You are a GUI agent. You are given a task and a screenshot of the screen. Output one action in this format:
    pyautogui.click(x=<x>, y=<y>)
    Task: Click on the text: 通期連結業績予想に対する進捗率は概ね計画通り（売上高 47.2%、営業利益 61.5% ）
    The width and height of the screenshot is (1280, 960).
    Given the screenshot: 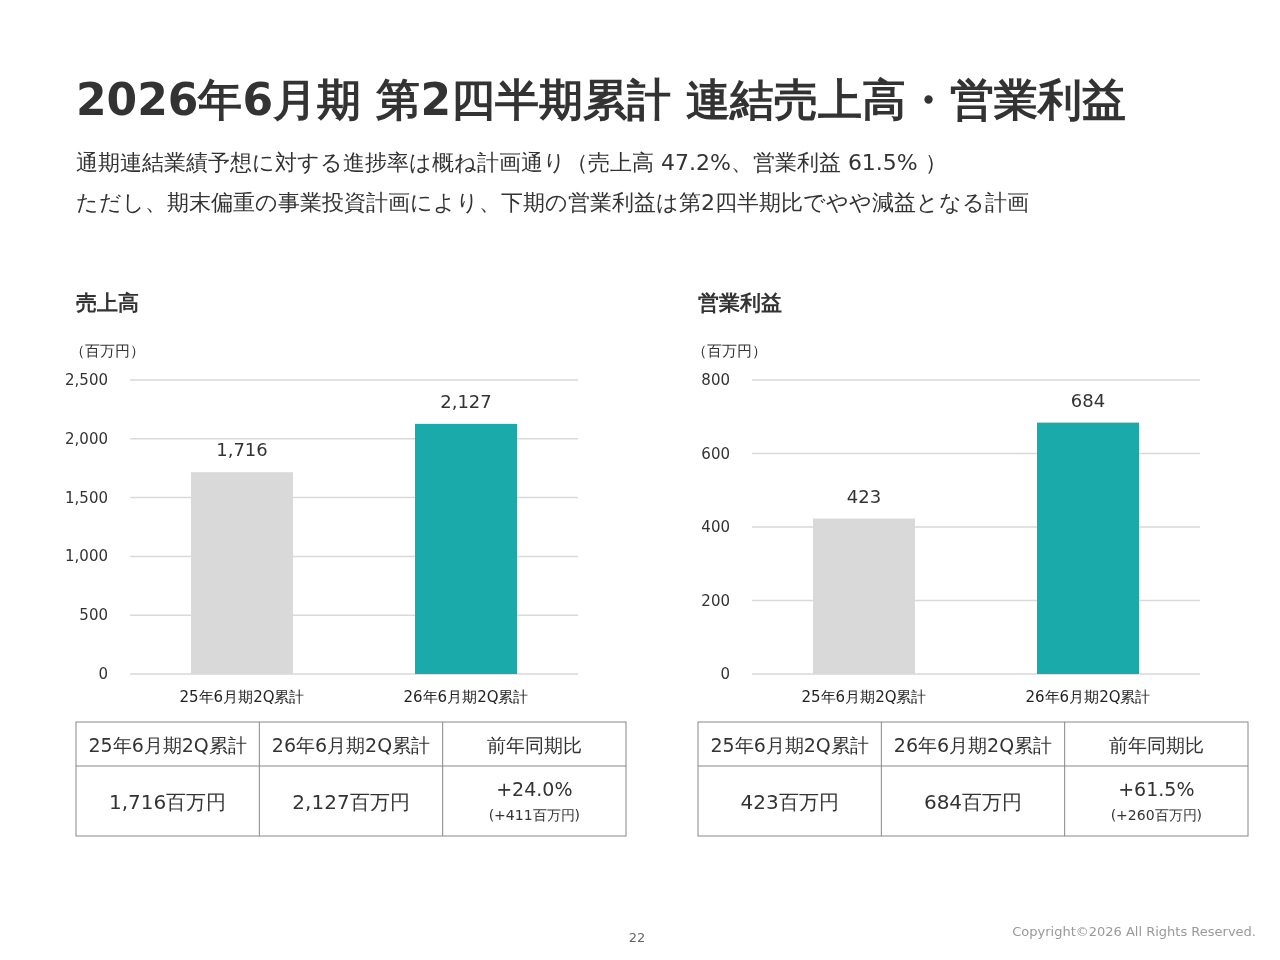 What is the action you would take?
    pyautogui.click(x=511, y=162)
    